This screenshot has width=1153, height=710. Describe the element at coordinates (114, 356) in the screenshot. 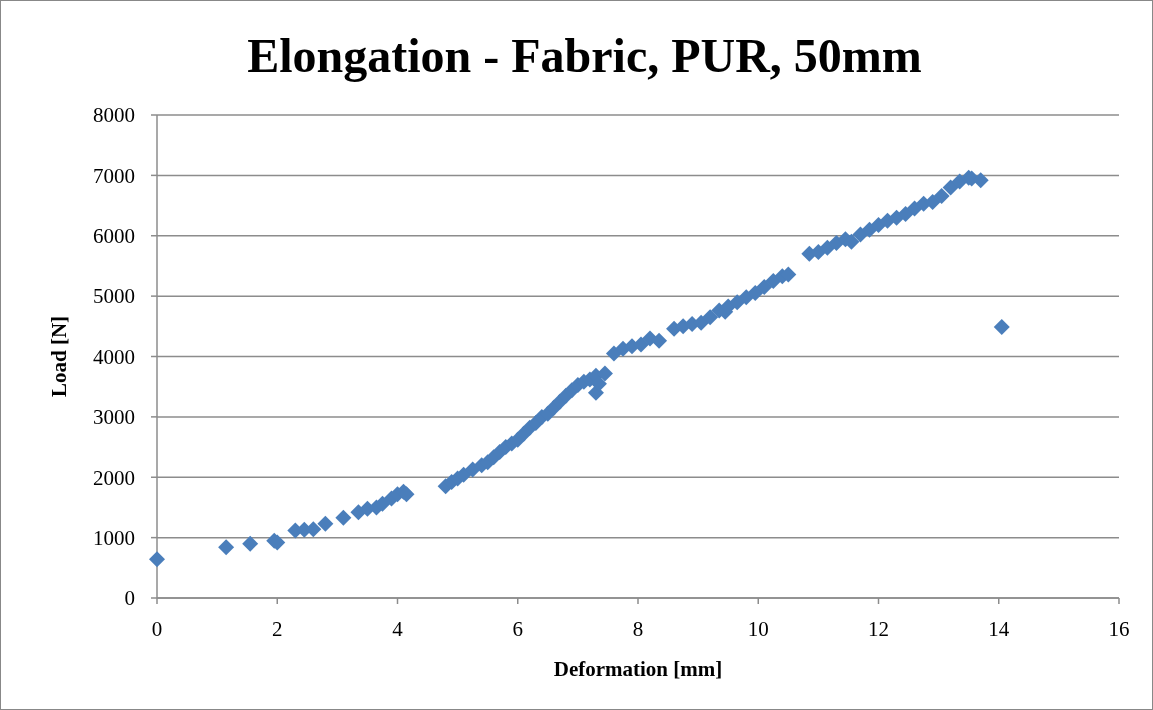

I see `y-tick-label: 4000` at that location.